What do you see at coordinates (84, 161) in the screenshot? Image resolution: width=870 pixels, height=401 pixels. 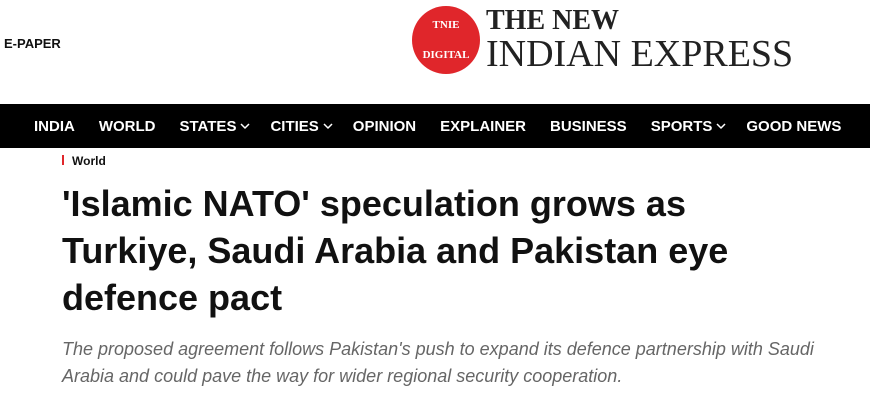 I see `section-label: World` at bounding box center [84, 161].